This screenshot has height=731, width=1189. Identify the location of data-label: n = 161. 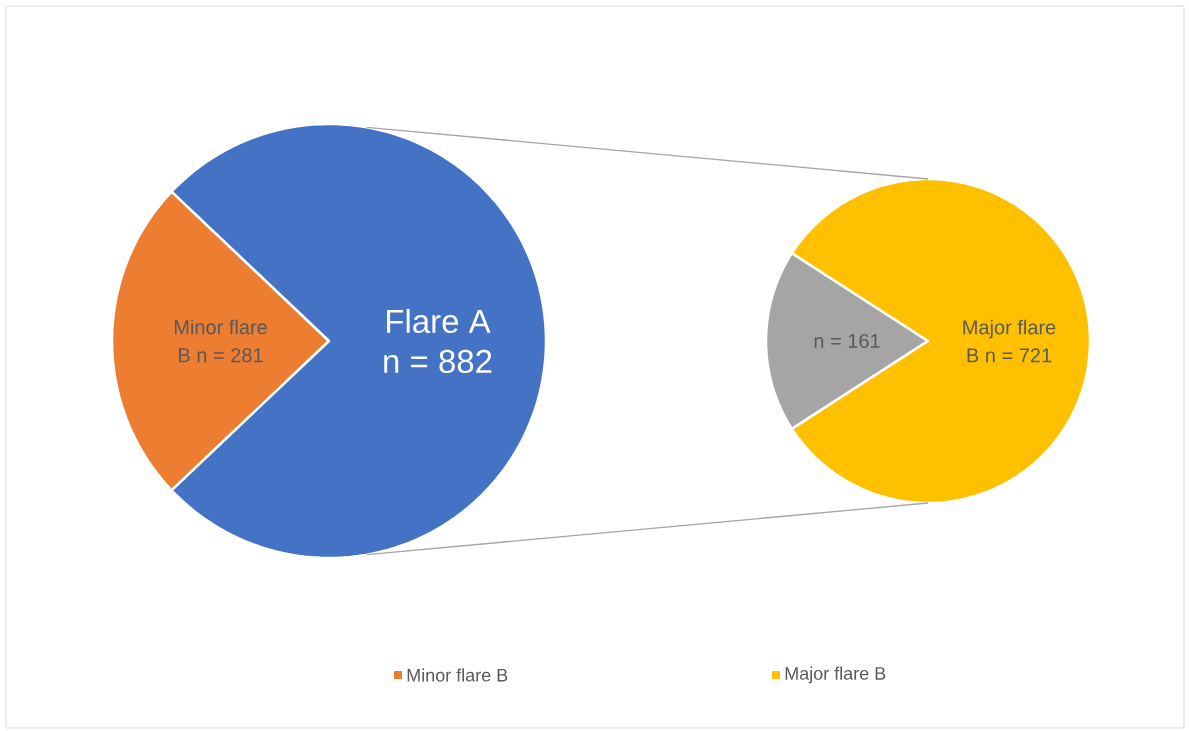
(847, 341).